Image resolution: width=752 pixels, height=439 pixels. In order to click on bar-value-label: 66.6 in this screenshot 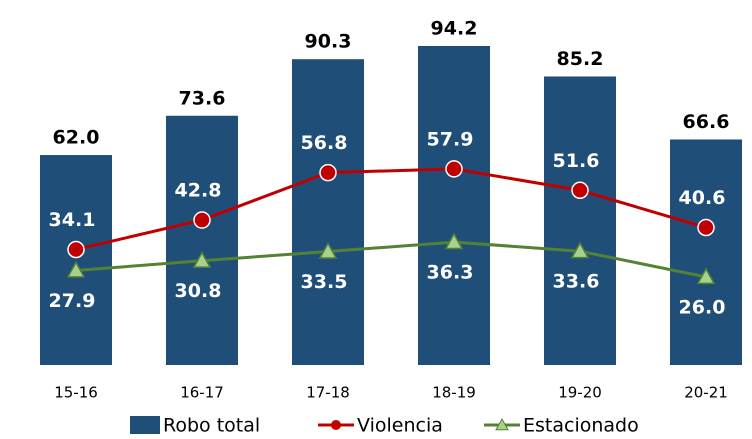, I will do `click(706, 122)`.